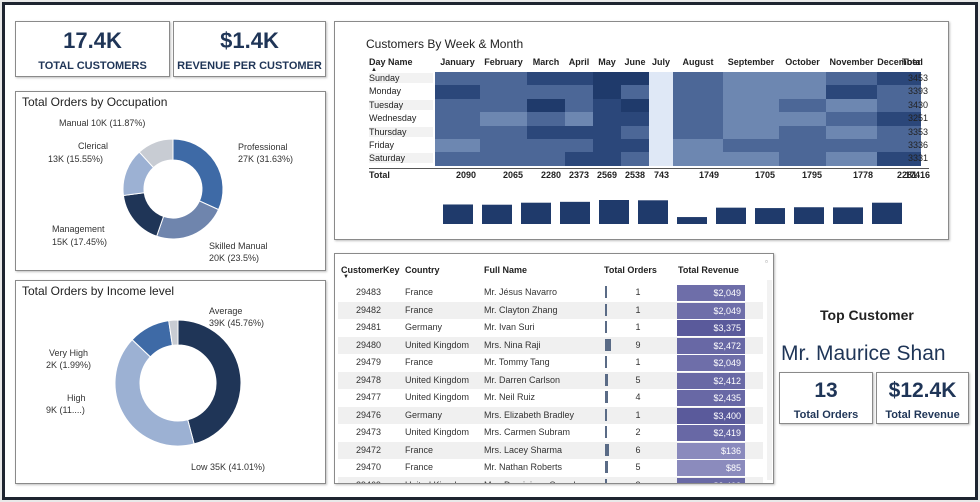 The width and height of the screenshot is (980, 502). What do you see at coordinates (188, 220) in the screenshot?
I see `occupation-slice-skilled-manual` at bounding box center [188, 220].